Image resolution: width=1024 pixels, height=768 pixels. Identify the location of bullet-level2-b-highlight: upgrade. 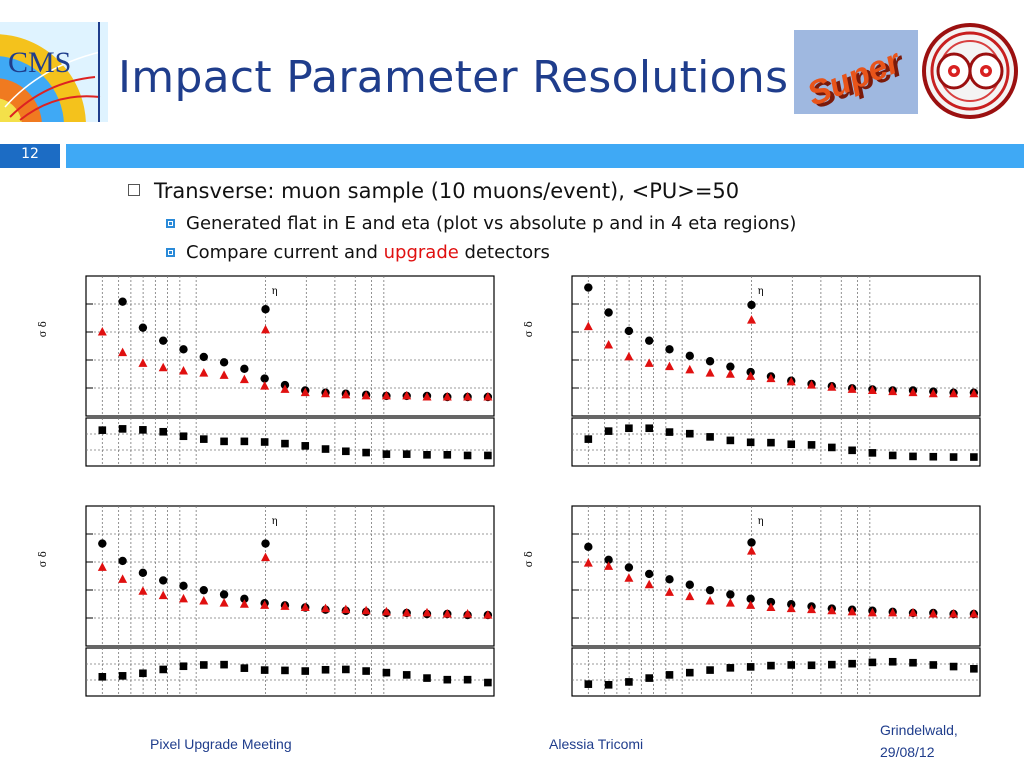
(421, 252).